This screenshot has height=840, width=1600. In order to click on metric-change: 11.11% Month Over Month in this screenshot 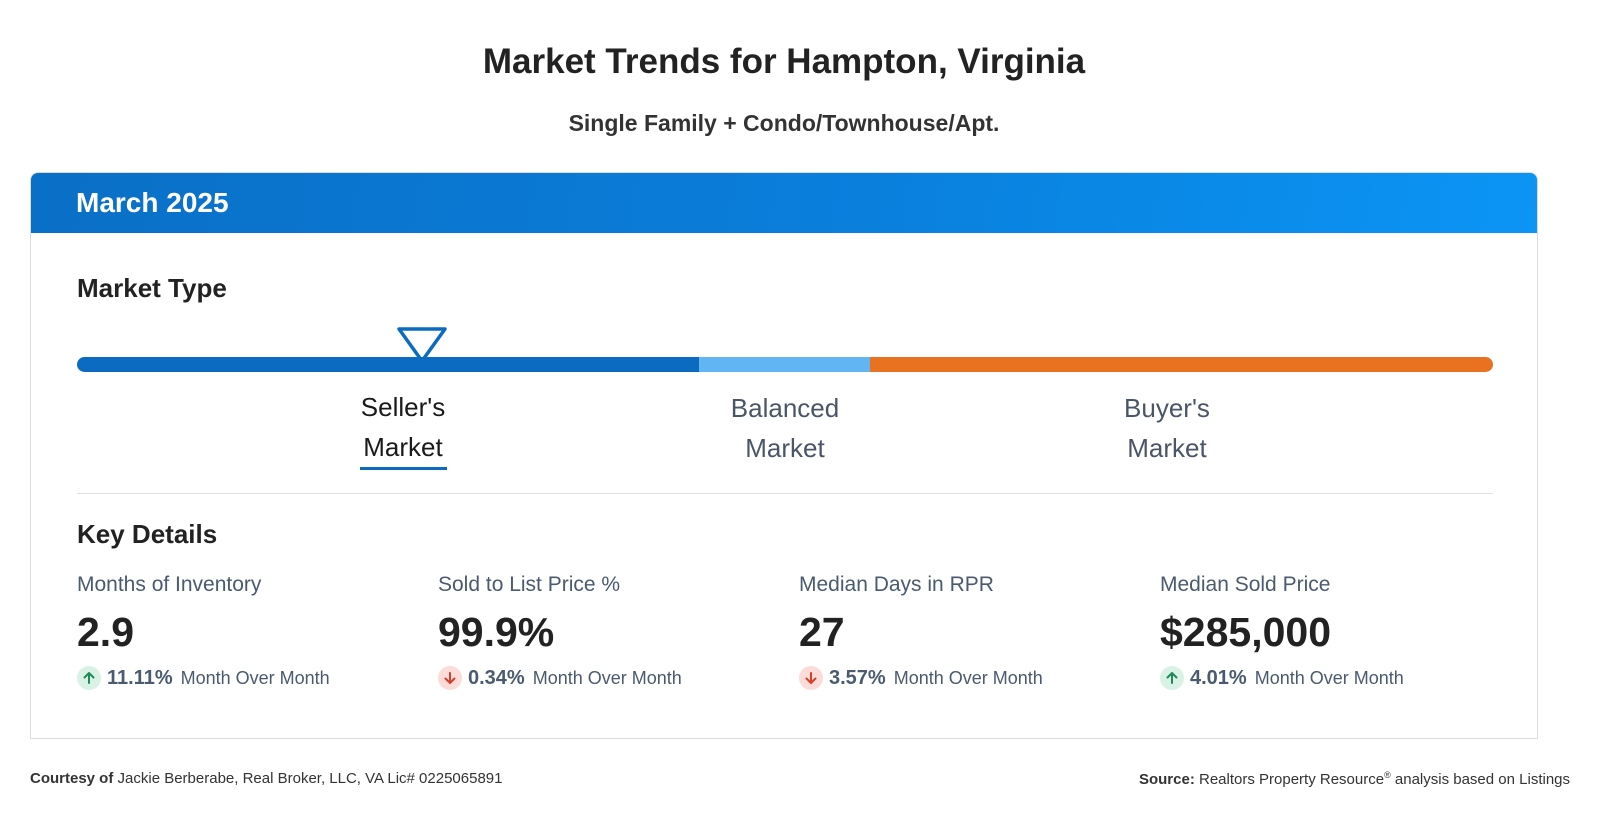, I will do `click(247, 678)`.